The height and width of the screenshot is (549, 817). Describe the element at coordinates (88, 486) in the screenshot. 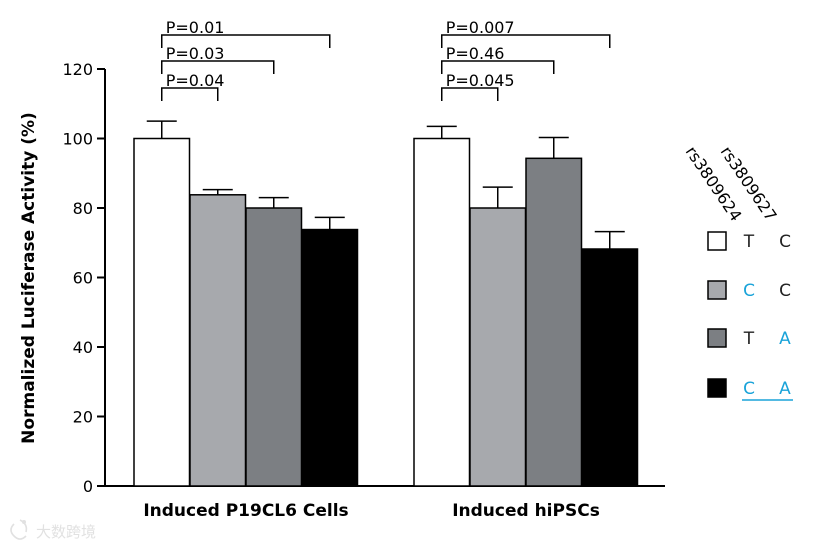

I see `y-tick-label: 0` at that location.